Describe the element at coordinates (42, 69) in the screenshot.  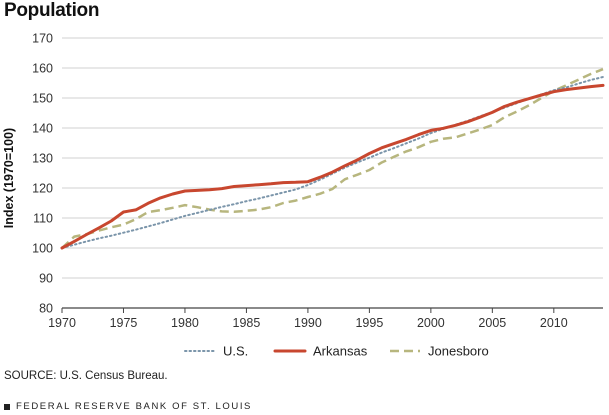
I see `y-tick-label: 160` at that location.